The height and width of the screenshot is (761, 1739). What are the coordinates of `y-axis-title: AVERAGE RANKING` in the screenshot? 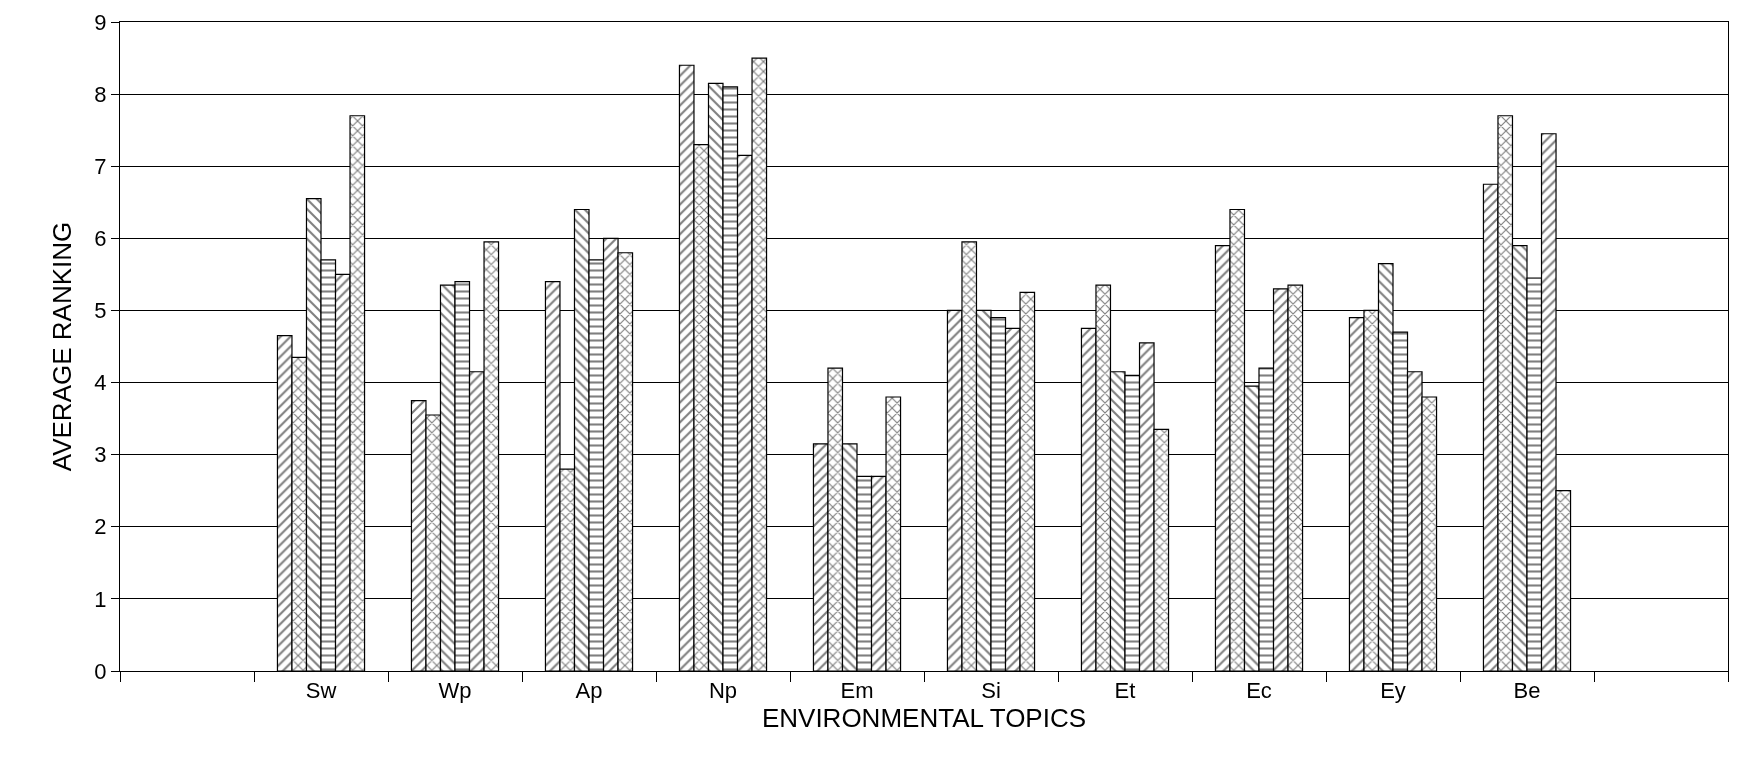 It's located at (61, 346).